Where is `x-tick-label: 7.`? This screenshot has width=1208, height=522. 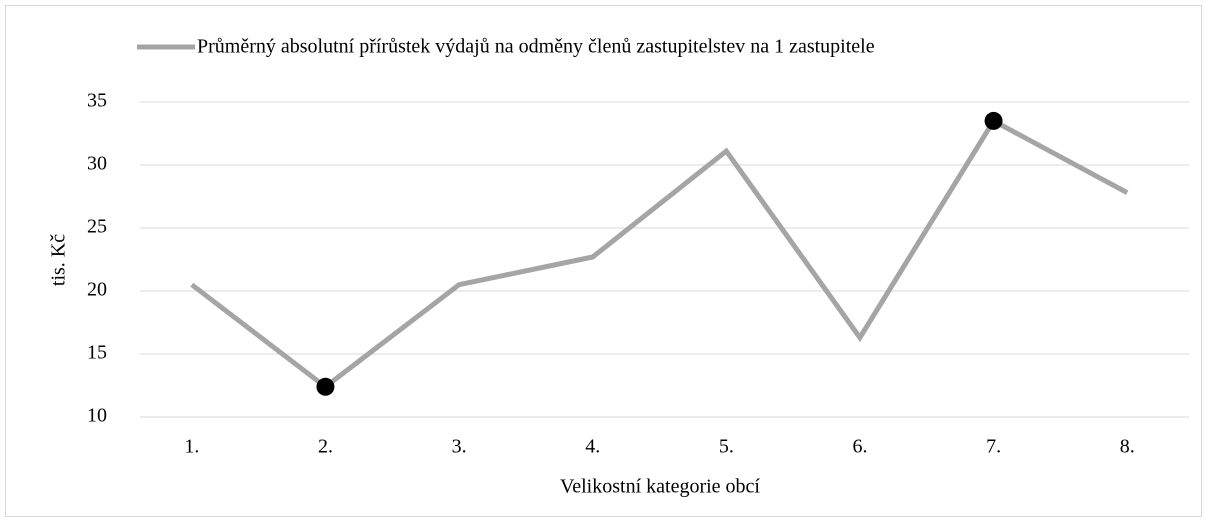
x-tick-label: 7. is located at coordinates (993, 447).